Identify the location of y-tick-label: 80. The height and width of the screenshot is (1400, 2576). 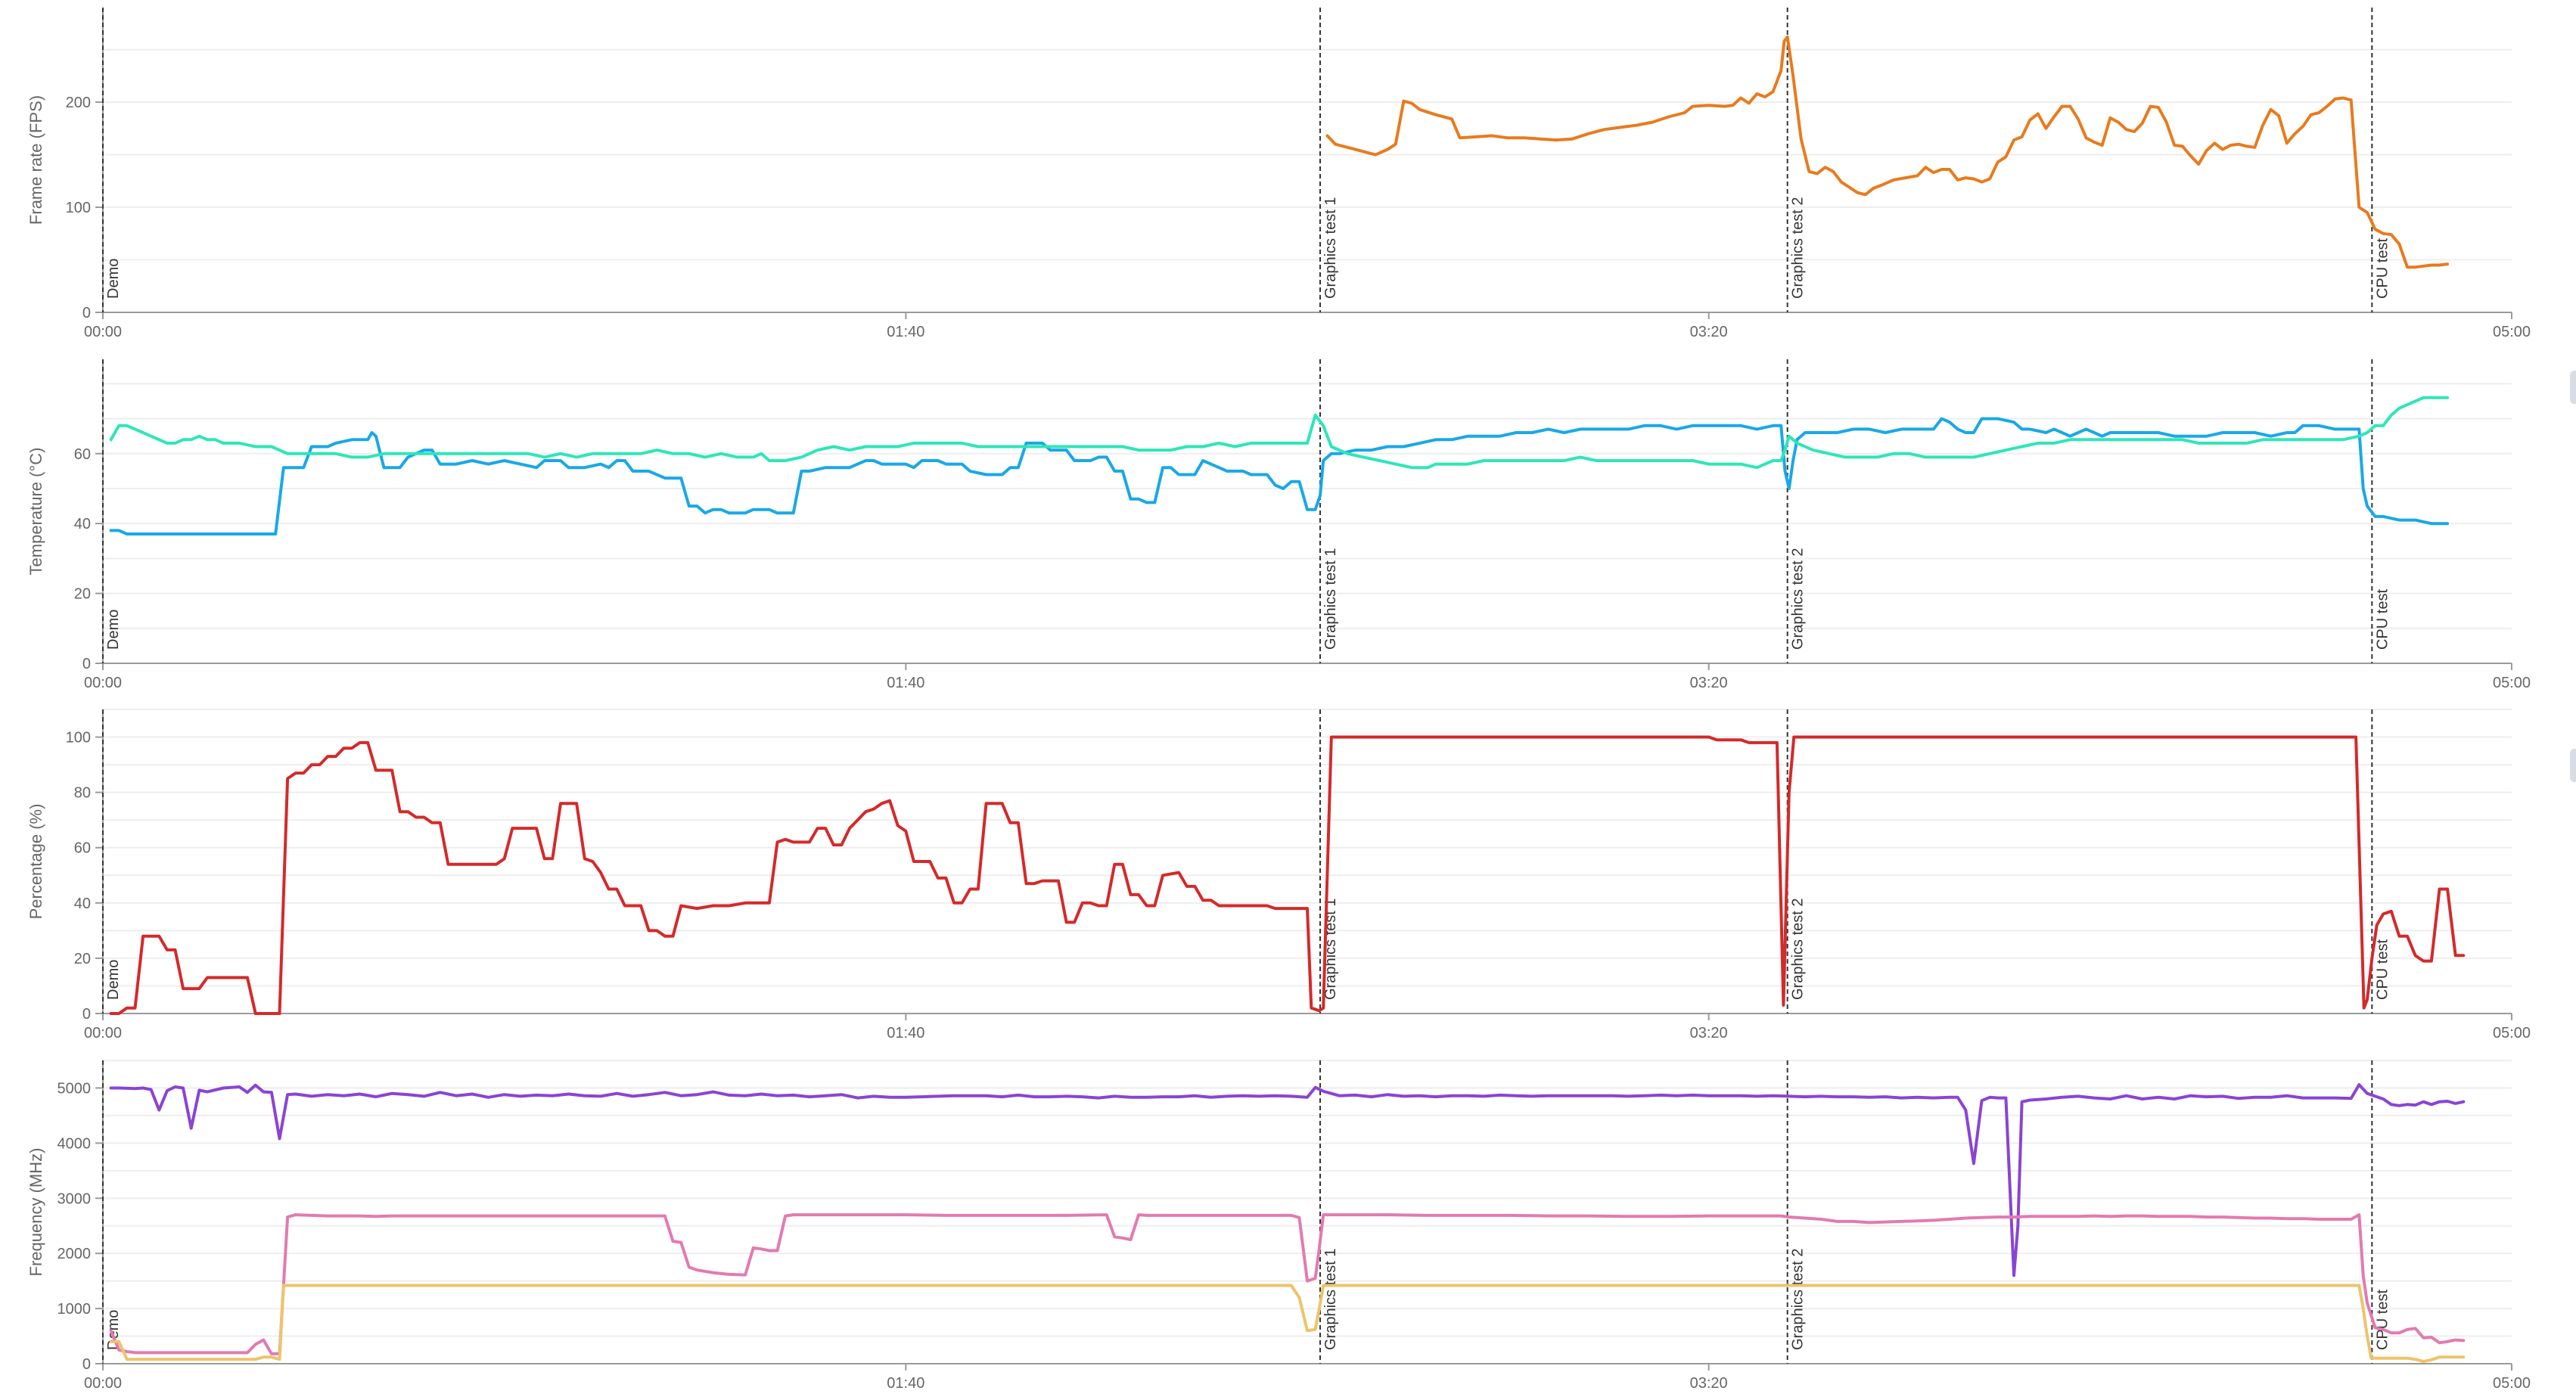
(82, 793).